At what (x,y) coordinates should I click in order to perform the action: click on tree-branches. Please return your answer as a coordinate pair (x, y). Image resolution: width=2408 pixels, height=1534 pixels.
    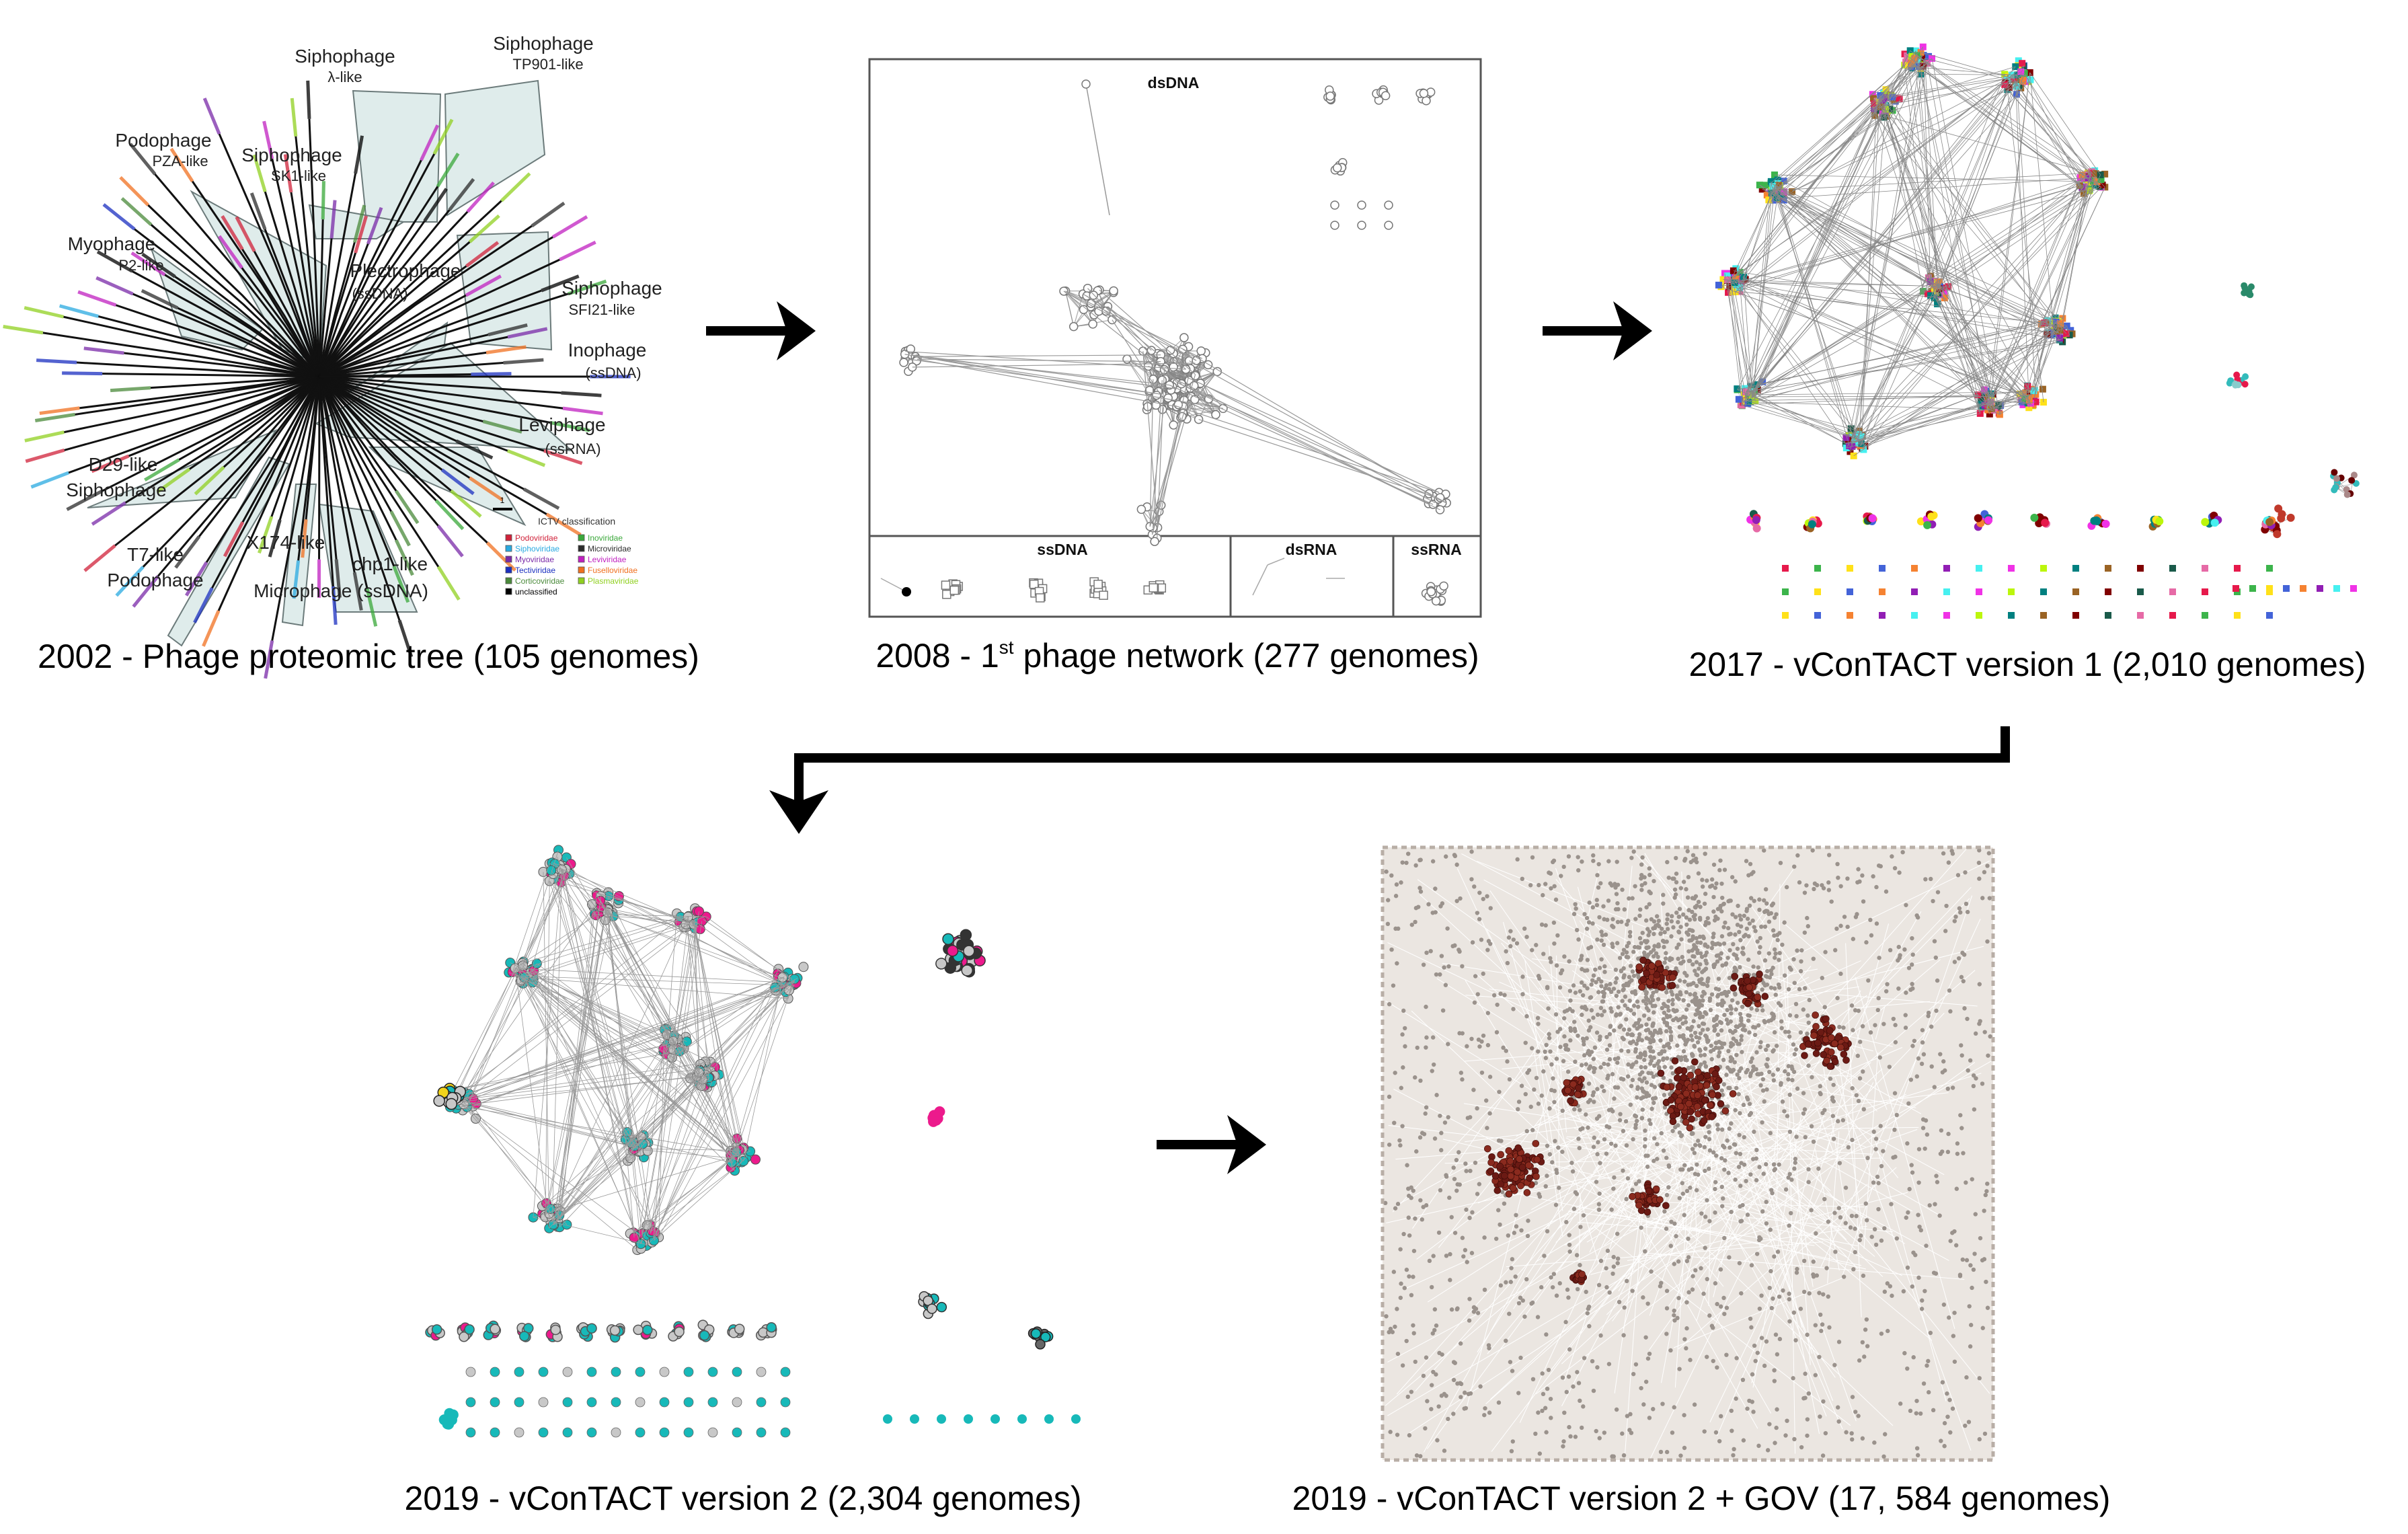
    Looking at the image, I should click on (317, 379).